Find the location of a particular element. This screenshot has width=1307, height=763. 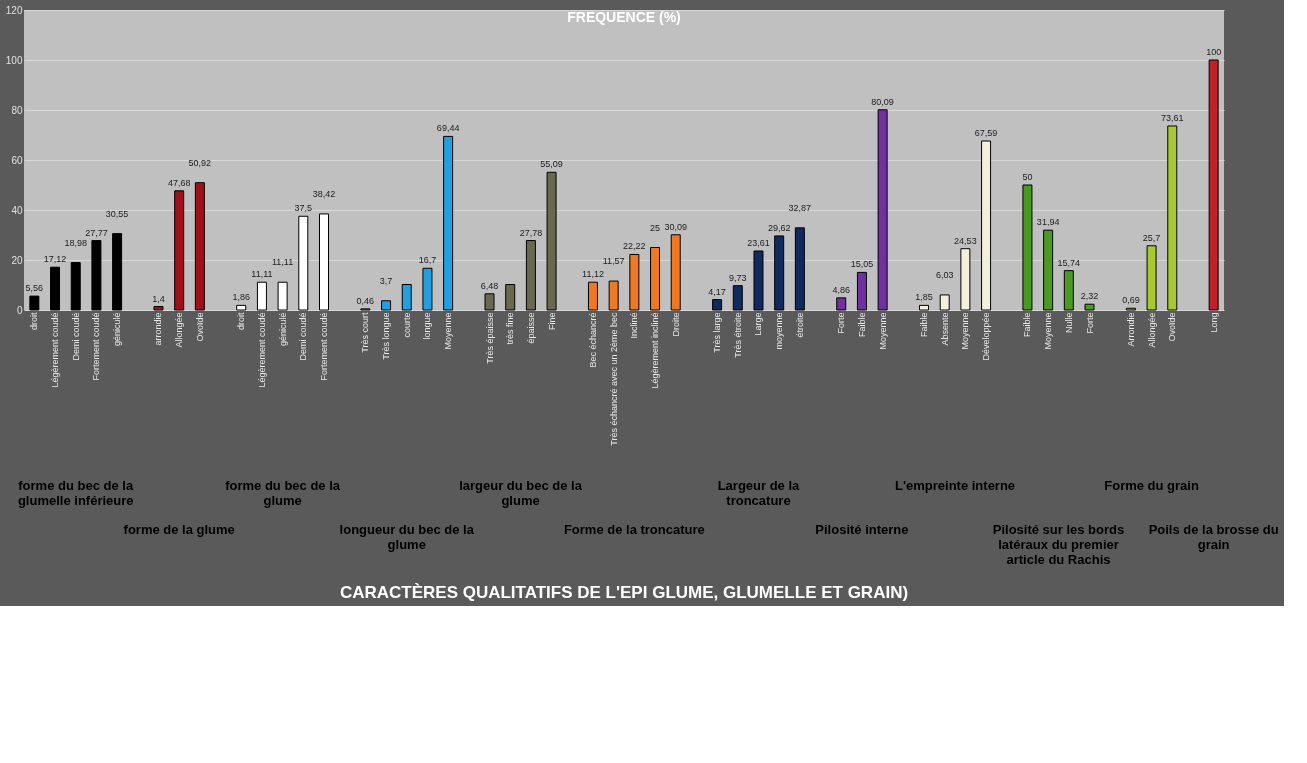

text: longueur du bec de la glume is located at coordinates (407, 537).